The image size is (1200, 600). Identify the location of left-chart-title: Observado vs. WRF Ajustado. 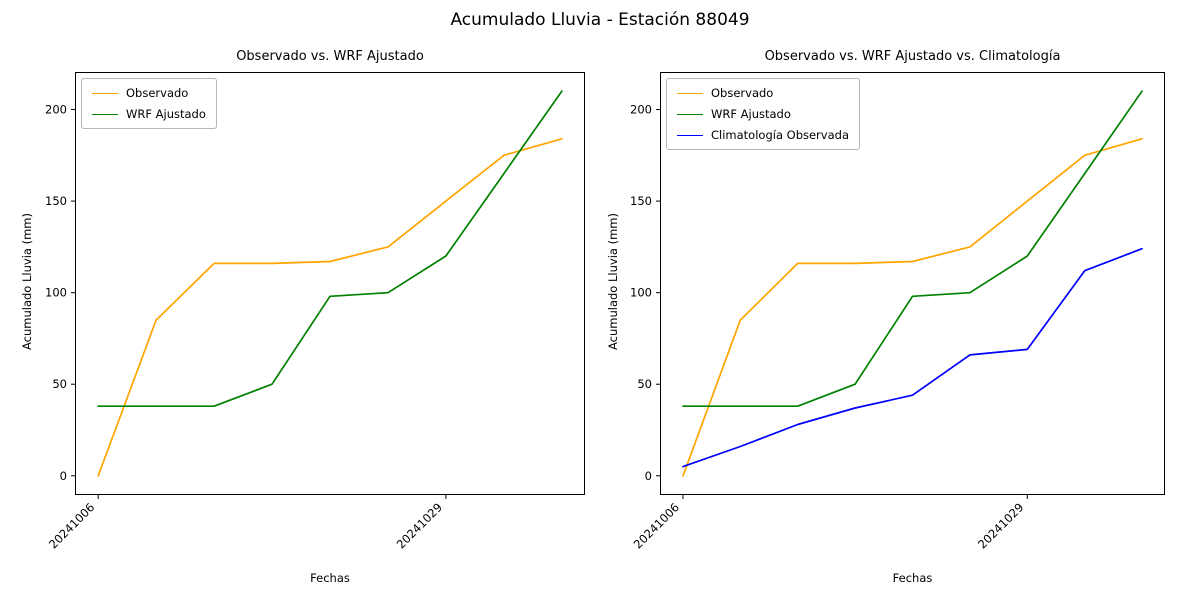
(330, 56).